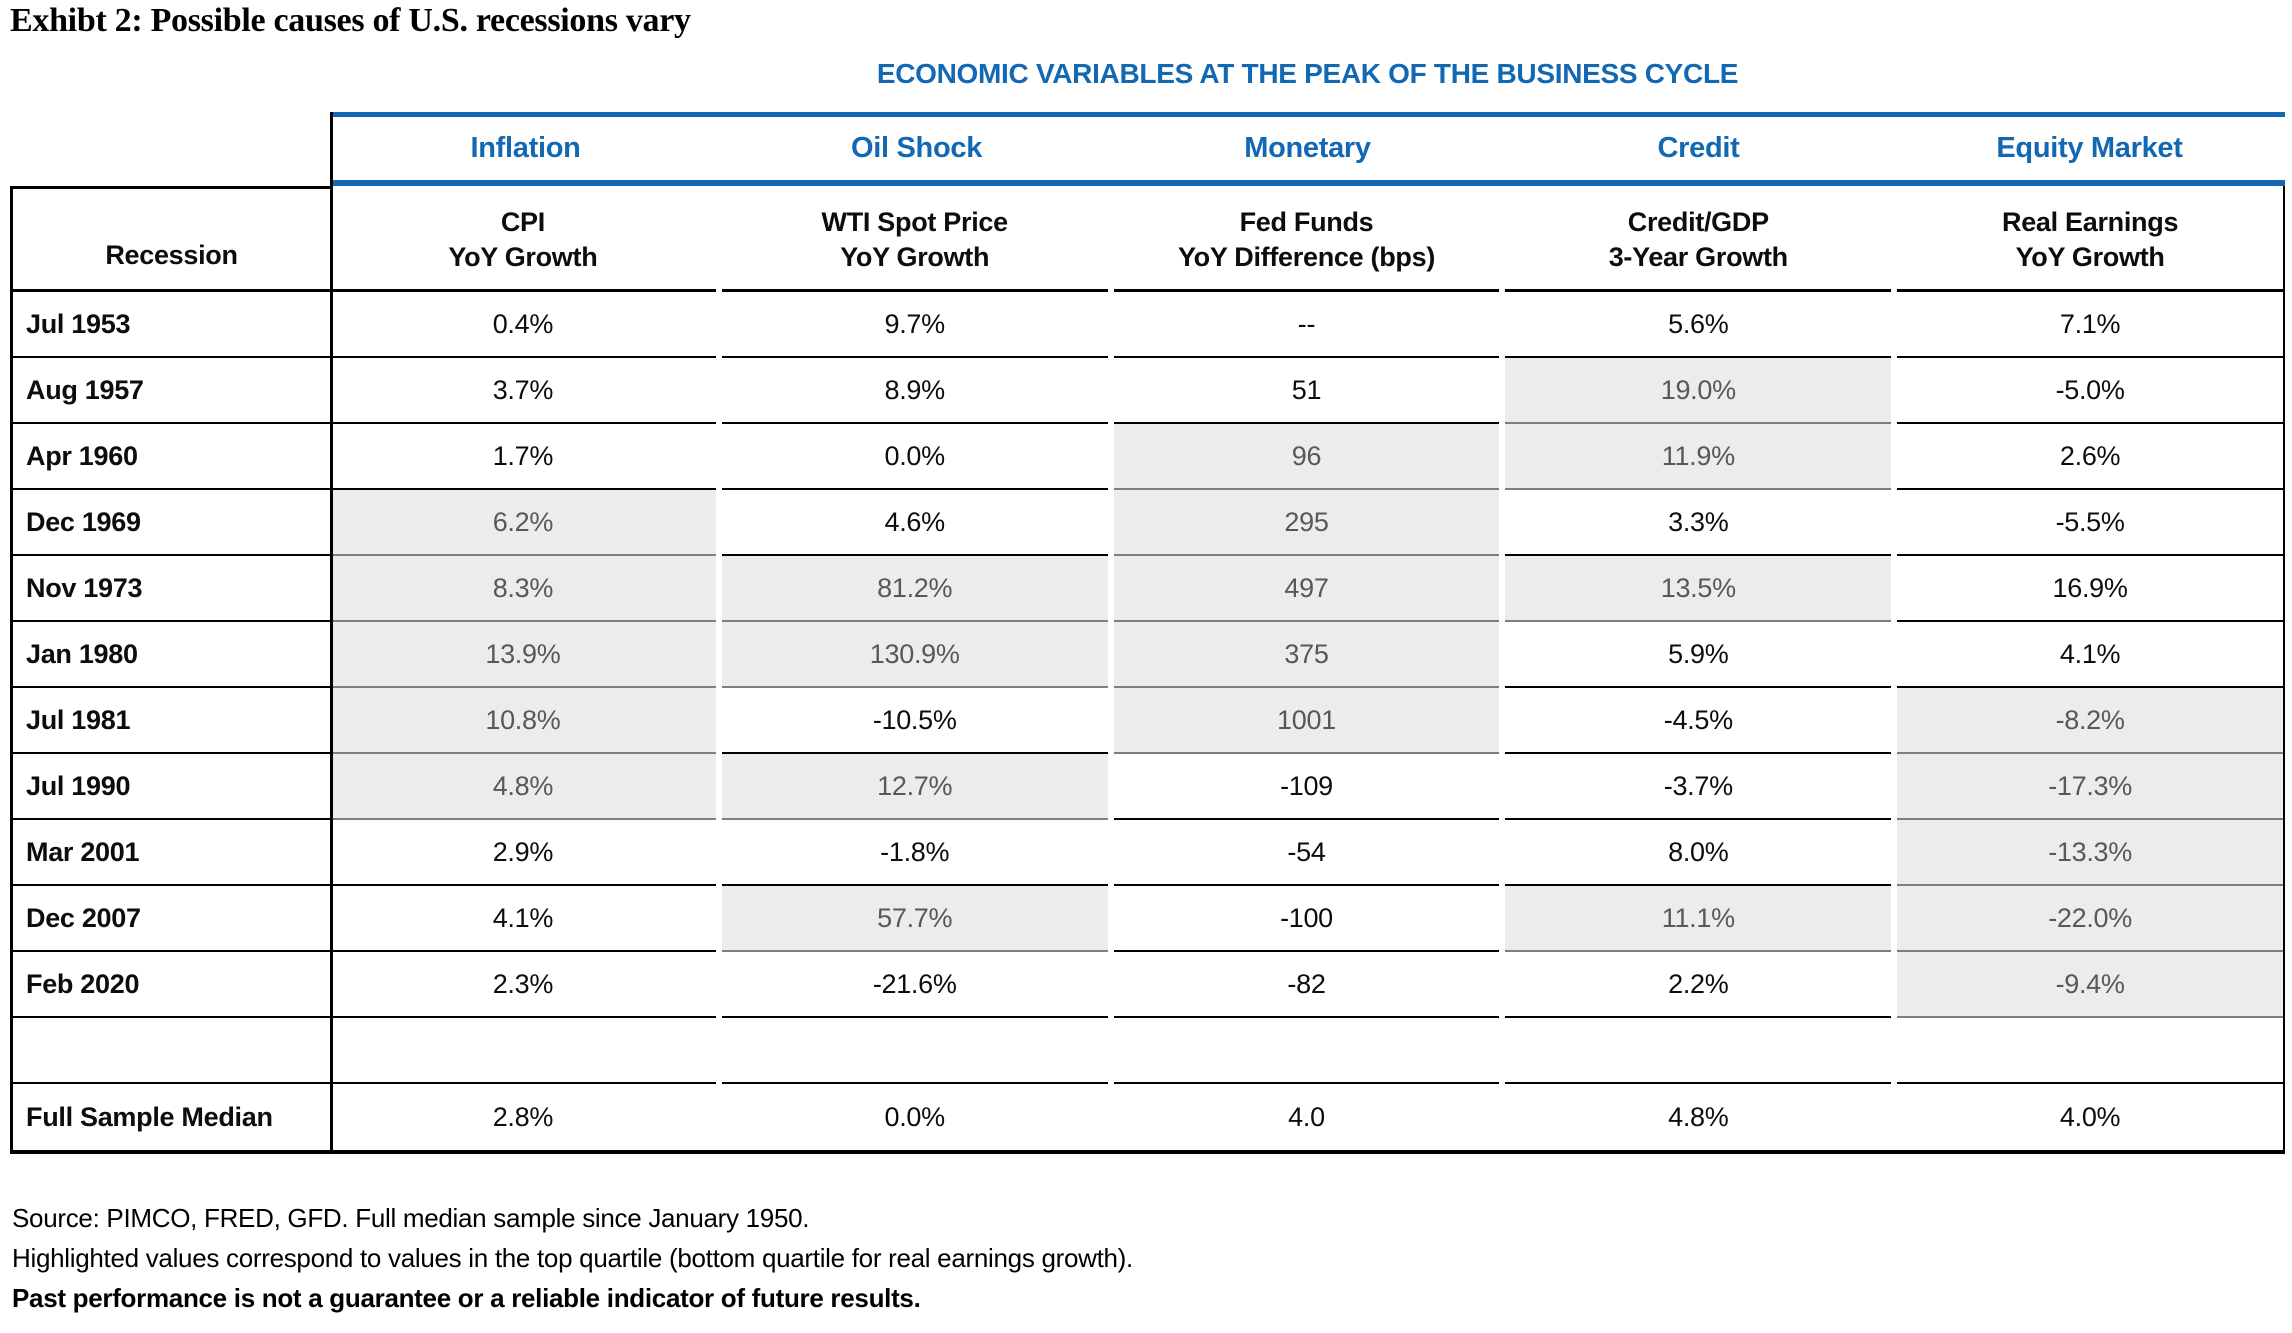  Describe the element at coordinates (523, 523) in the screenshot. I see `data-cell: 6.2%` at that location.